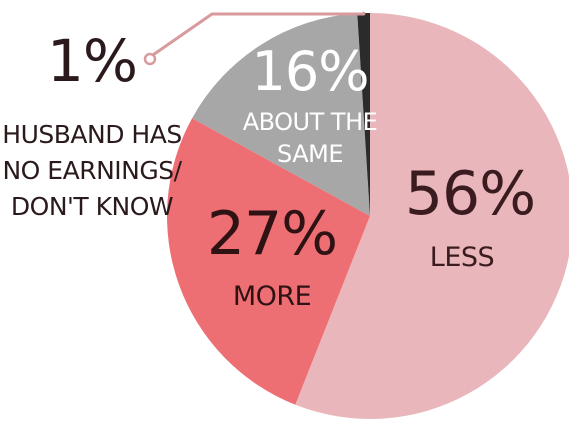 This screenshot has height=421, width=569. What do you see at coordinates (310, 122) in the screenshot?
I see `slice-category-label: ABOUT THE` at bounding box center [310, 122].